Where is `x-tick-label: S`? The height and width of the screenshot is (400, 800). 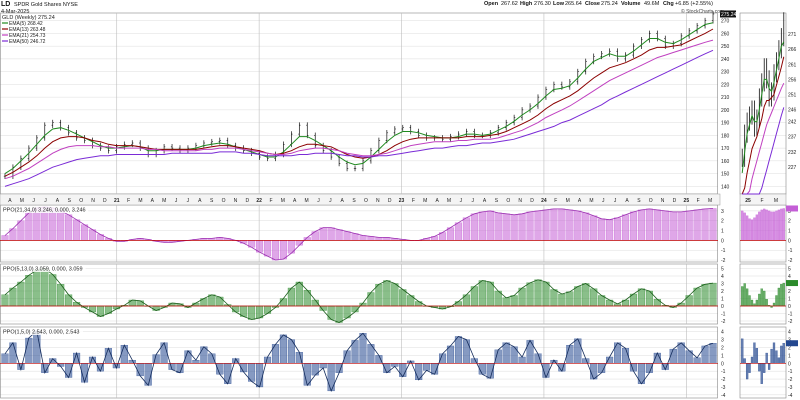 x-tick-label: S is located at coordinates (354, 201).